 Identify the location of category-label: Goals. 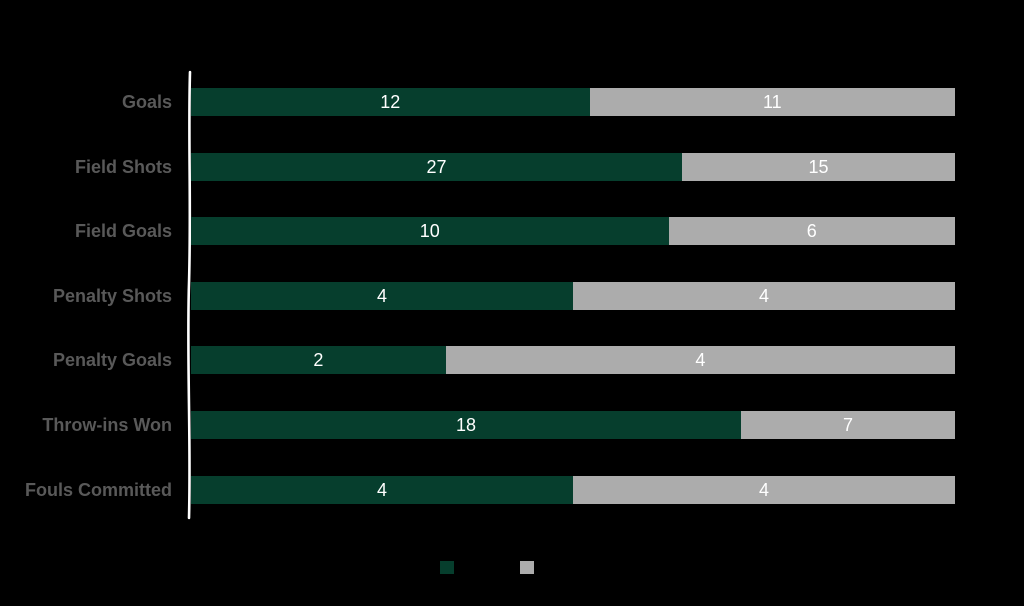
(146, 102).